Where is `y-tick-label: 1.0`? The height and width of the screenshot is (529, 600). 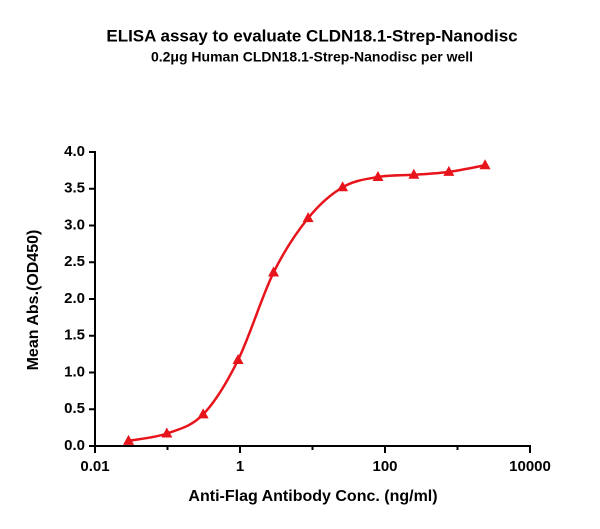
y-tick-label: 1.0 is located at coordinates (74, 371).